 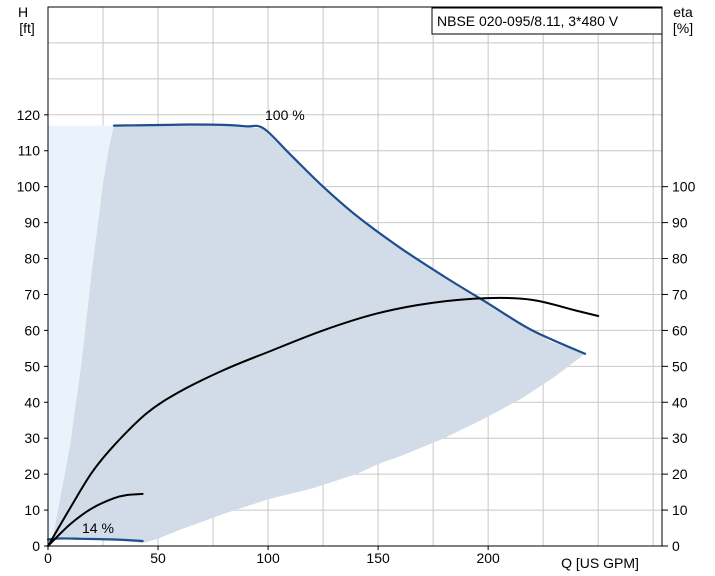 I want to click on y-left-tick-label: 70, so click(x=32, y=294).